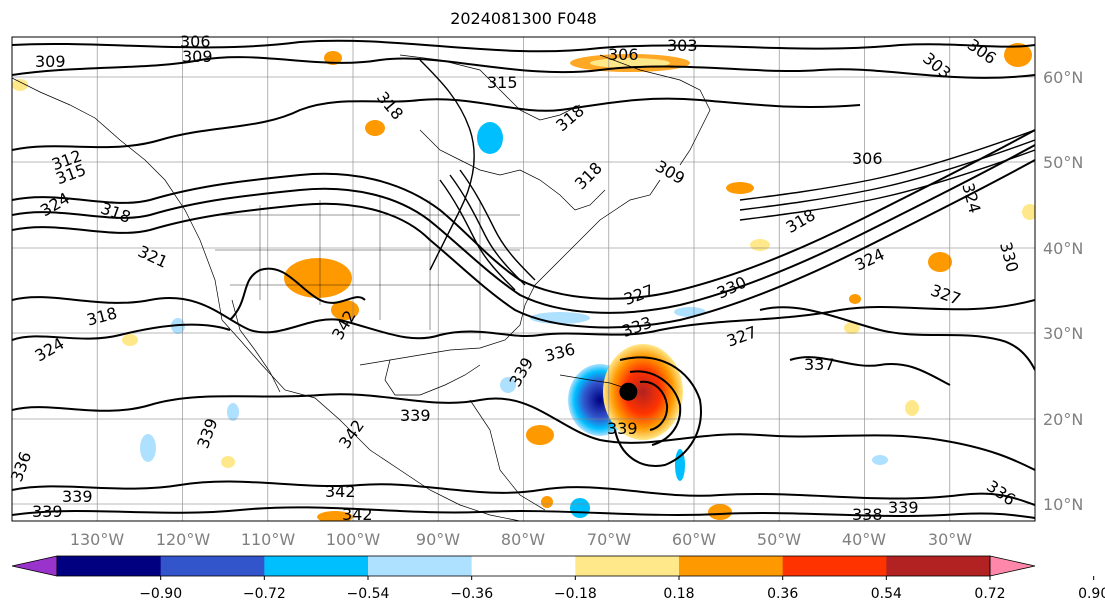 The height and width of the screenshot is (615, 1105). Describe the element at coordinates (438, 539) in the screenshot. I see `lon-label: 90°W` at that location.